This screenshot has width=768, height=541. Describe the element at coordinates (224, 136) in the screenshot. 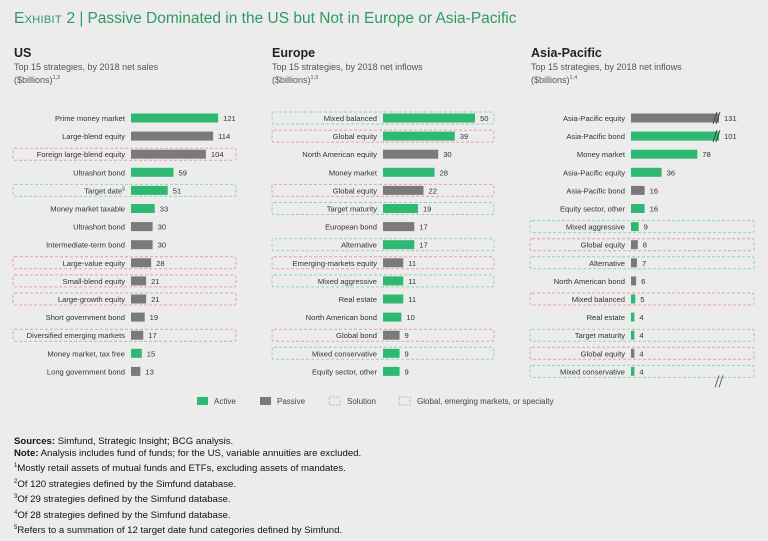

I see `value-label: 114` at that location.